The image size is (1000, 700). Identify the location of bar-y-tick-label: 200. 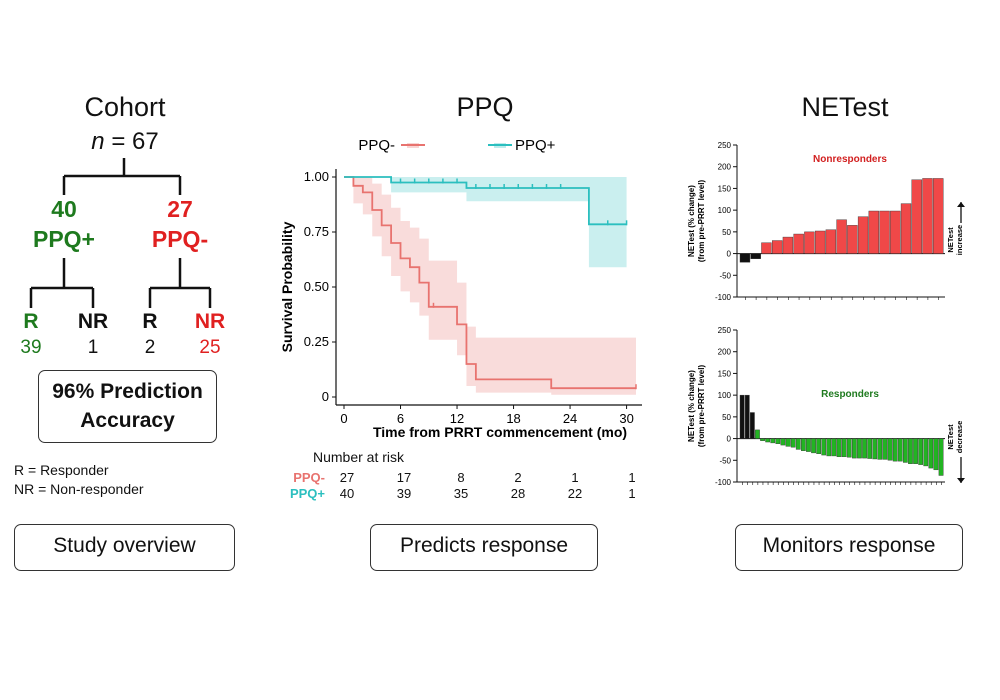
(725, 352).